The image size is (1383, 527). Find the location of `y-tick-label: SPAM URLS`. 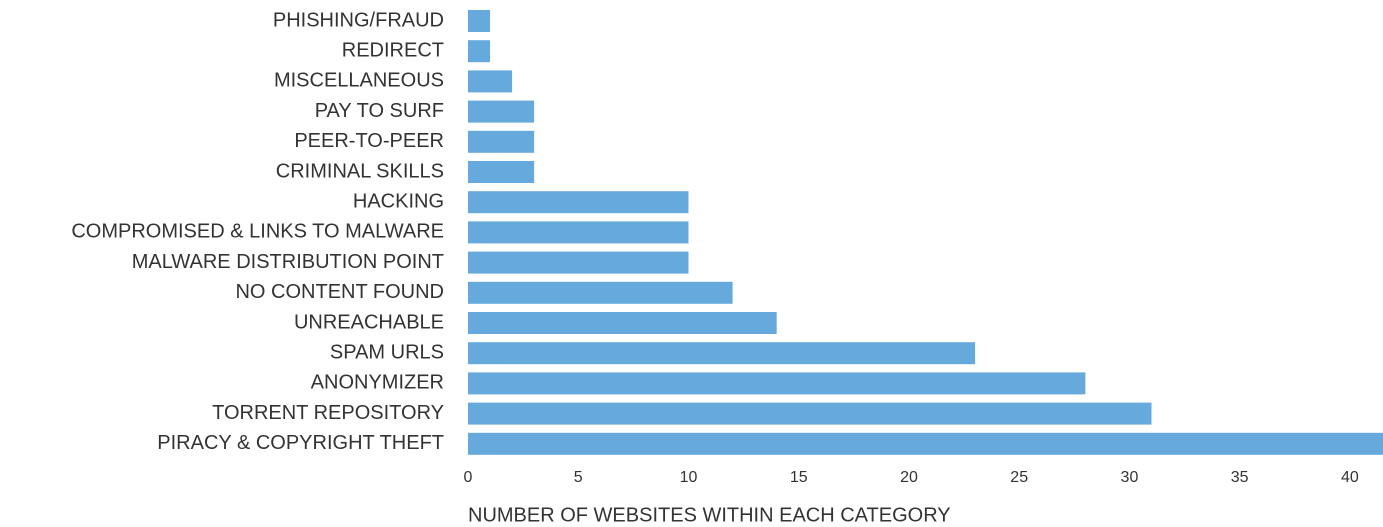

y-tick-label: SPAM URLS is located at coordinates (387, 352).